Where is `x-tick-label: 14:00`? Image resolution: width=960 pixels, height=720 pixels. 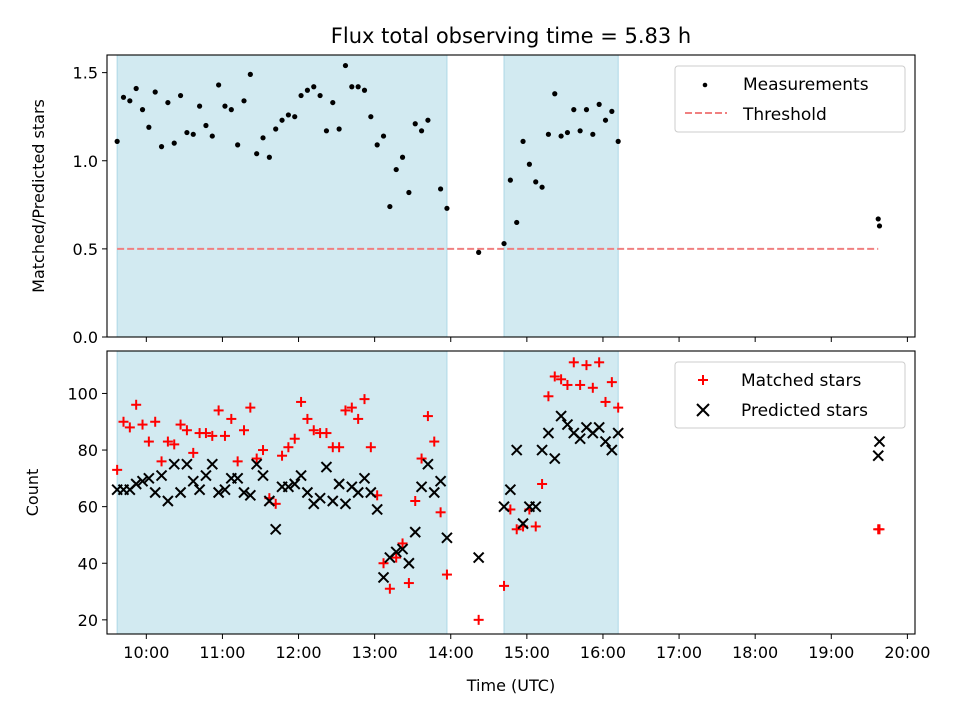 x-tick-label: 14:00 is located at coordinates (451, 652).